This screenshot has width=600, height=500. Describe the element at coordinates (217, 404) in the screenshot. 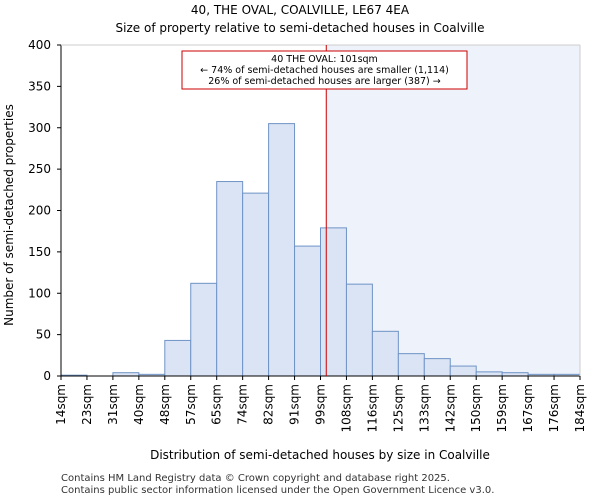

I see `x-tick-label-65sqm: 65sqm` at that location.